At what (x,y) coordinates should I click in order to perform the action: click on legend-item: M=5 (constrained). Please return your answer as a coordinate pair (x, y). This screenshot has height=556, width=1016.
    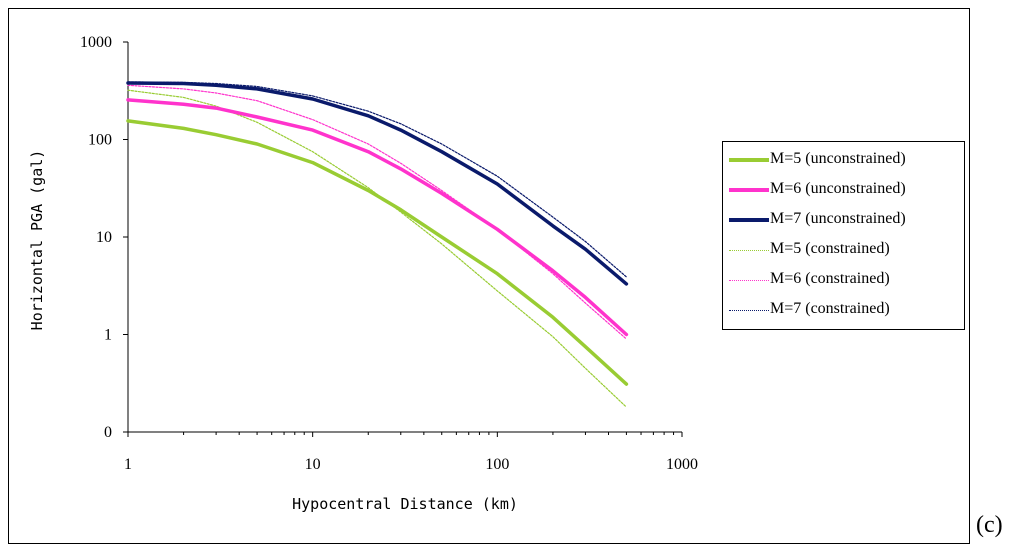
    Looking at the image, I should click on (843, 250).